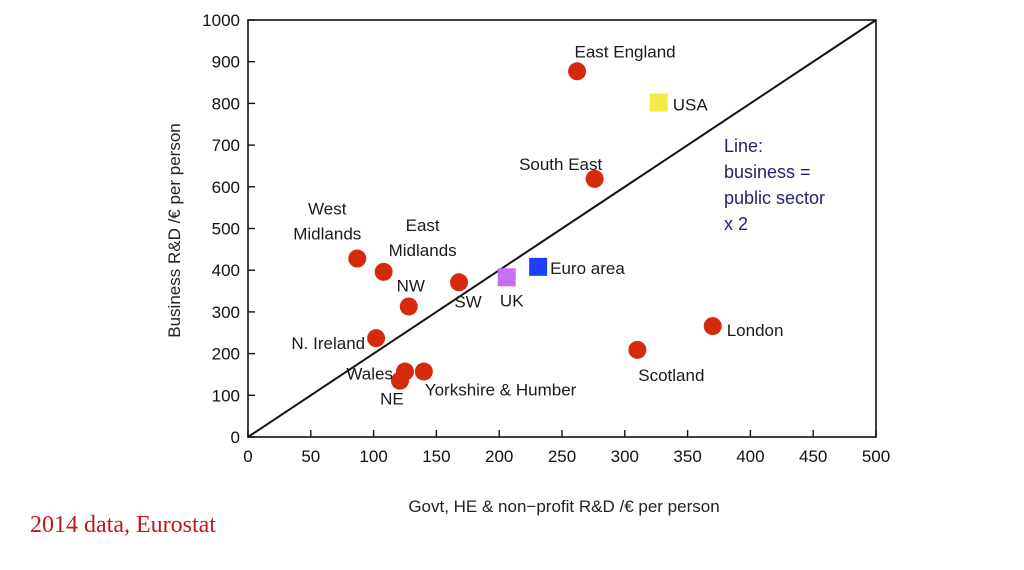 This screenshot has height=570, width=1024. Describe the element at coordinates (562, 456) in the screenshot. I see `x-tick-label: 250` at that location.